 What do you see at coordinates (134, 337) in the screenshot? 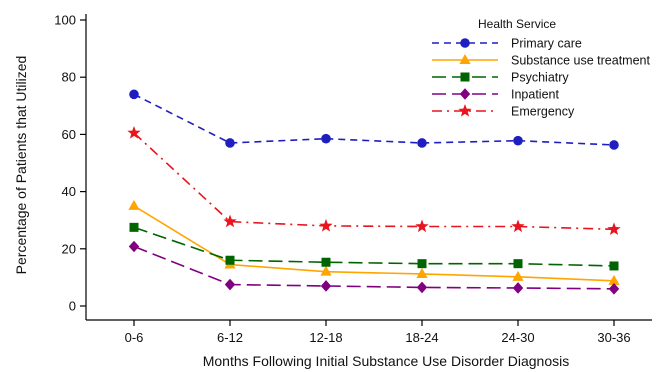
I see `x-tick-label: 0-6` at bounding box center [134, 337].